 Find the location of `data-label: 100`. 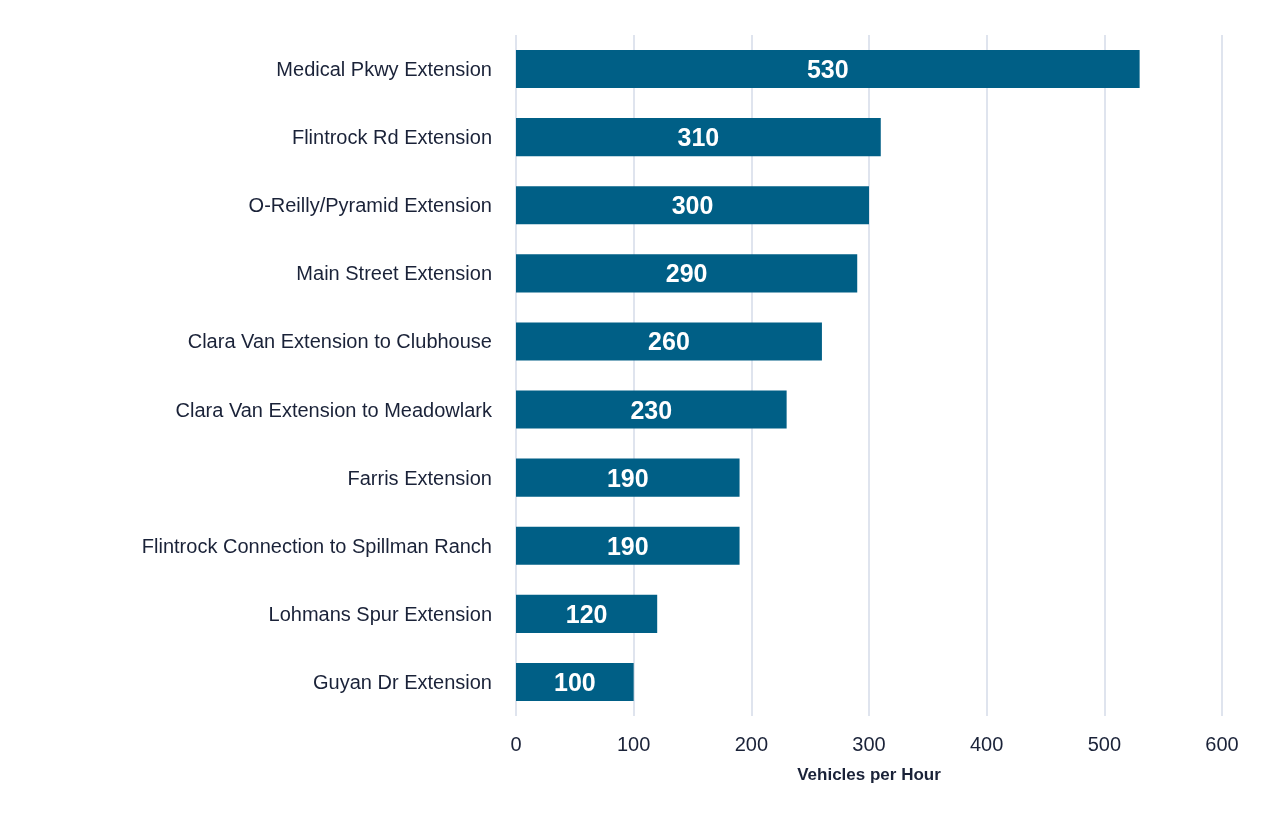

data-label: 100 is located at coordinates (574, 681).